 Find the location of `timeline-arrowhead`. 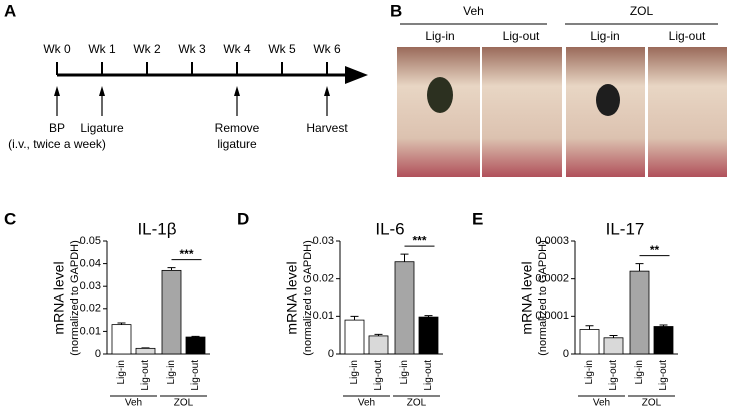

timeline-arrowhead is located at coordinates (356, 75).